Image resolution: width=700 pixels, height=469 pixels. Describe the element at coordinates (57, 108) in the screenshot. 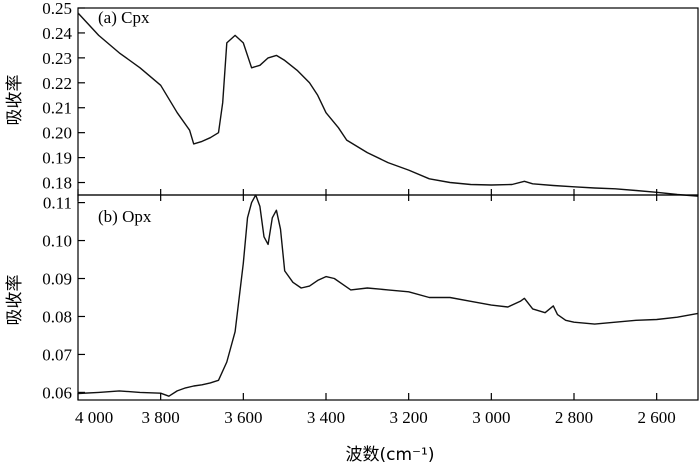

I see `y-tick-label-cpx: 0.21` at that location.